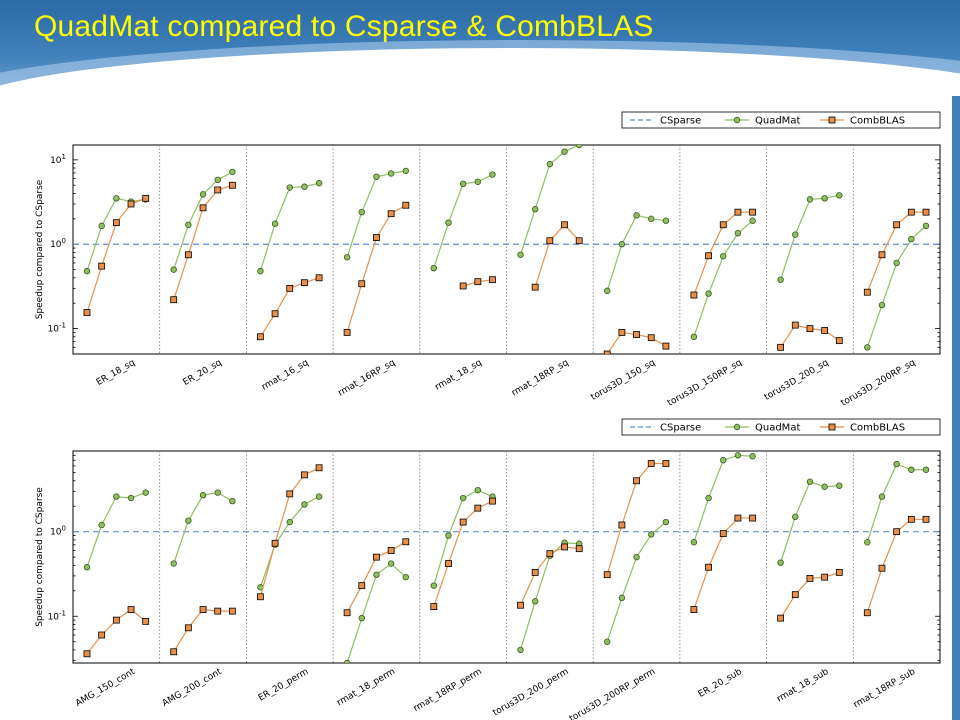 The image size is (960, 720). Describe the element at coordinates (612, 693) in the screenshot. I see `x-category-label: torus3D_200RP_perm` at that location.